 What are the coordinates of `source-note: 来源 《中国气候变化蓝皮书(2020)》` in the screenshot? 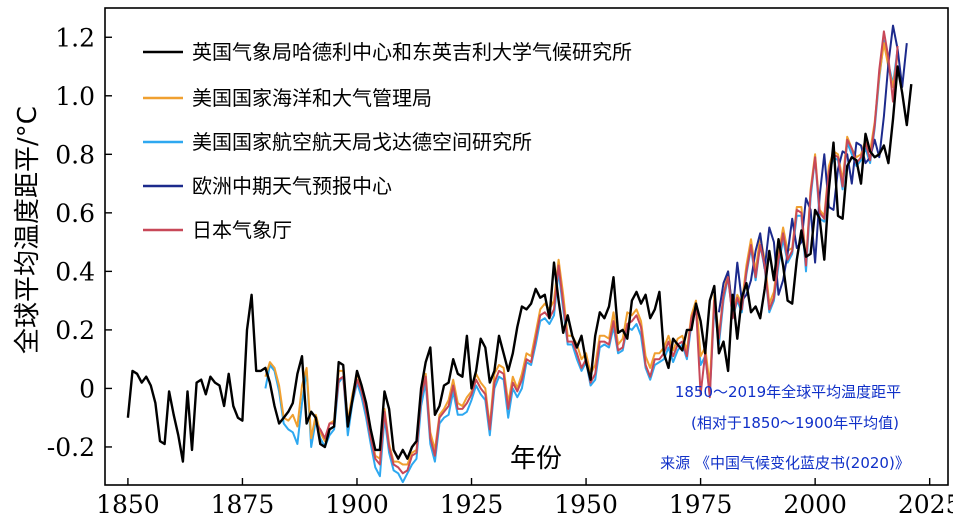 It's located at (785, 463).